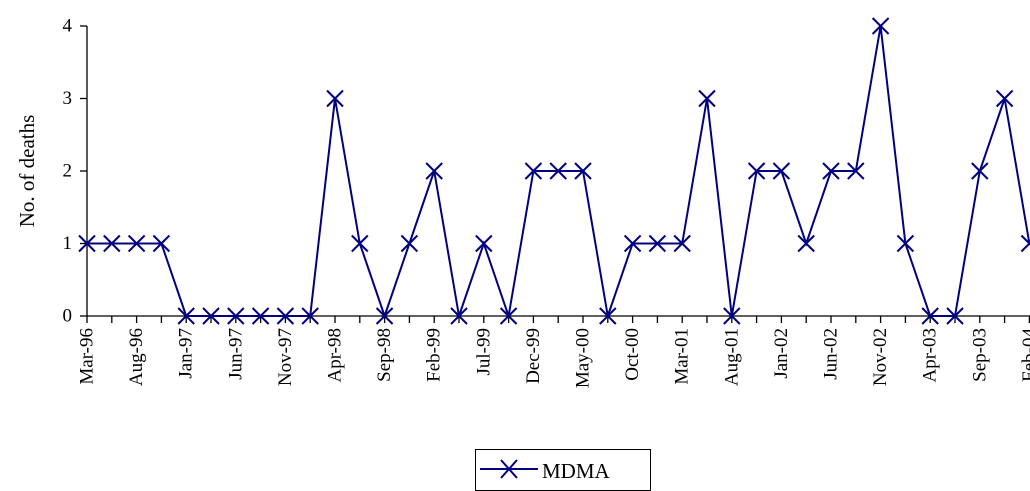 This screenshot has height=491, width=1030. What do you see at coordinates (930, 355) in the screenshot?
I see `x-tick-label: Apr-03` at bounding box center [930, 355].